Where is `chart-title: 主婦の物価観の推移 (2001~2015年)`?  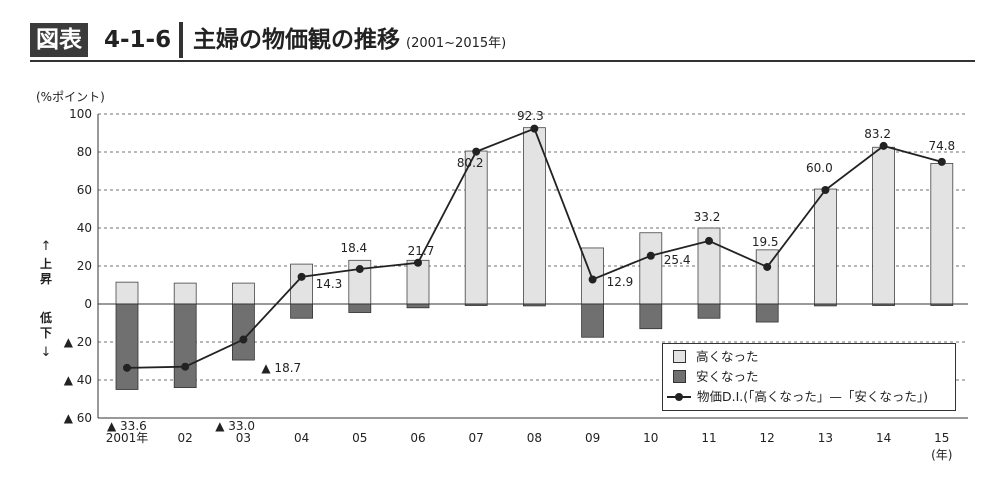 chart-title: 主婦の物価観の推移 (2001~2015年) is located at coordinates (349, 42).